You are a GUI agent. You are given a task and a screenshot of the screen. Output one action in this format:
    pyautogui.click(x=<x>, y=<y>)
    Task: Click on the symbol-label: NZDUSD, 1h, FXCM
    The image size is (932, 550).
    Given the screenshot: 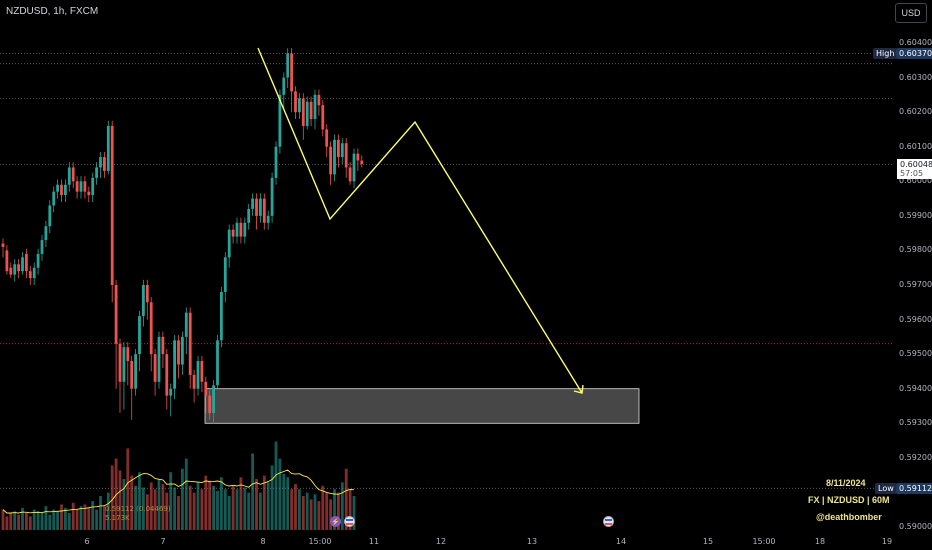 What is the action you would take?
    pyautogui.click(x=52, y=11)
    